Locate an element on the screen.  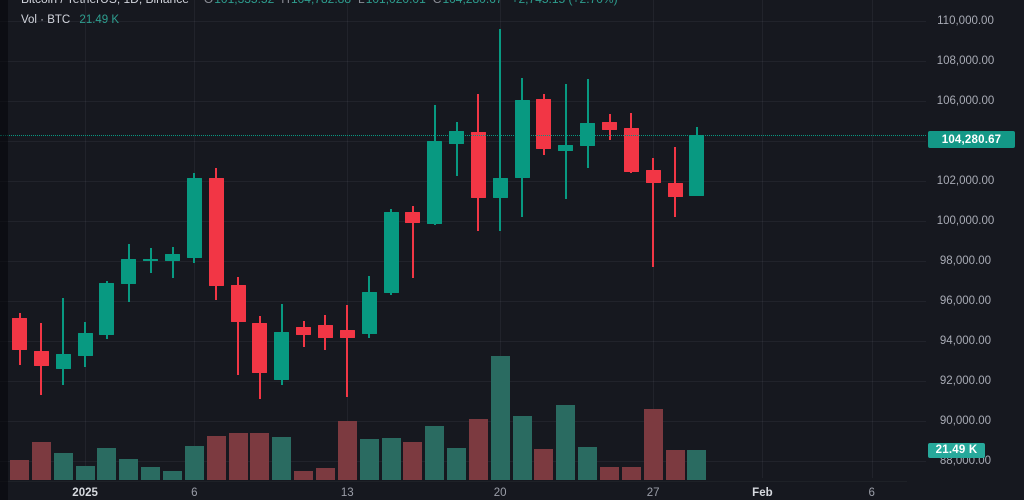
ohlc-value: 101,335.52 is located at coordinates (244, 3).